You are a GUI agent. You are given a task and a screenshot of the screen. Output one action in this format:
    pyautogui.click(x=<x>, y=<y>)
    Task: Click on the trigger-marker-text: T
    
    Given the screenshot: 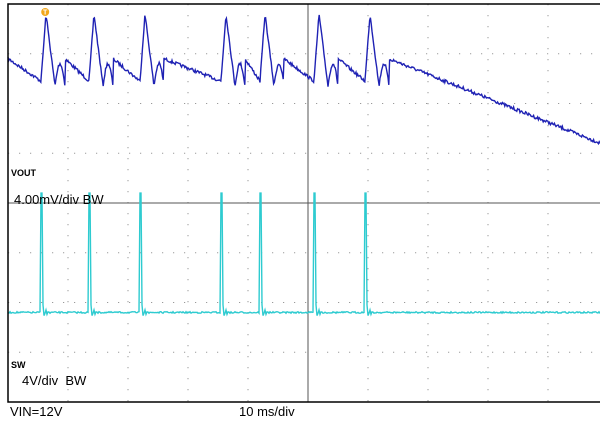 What is the action you would take?
    pyautogui.click(x=45, y=13)
    